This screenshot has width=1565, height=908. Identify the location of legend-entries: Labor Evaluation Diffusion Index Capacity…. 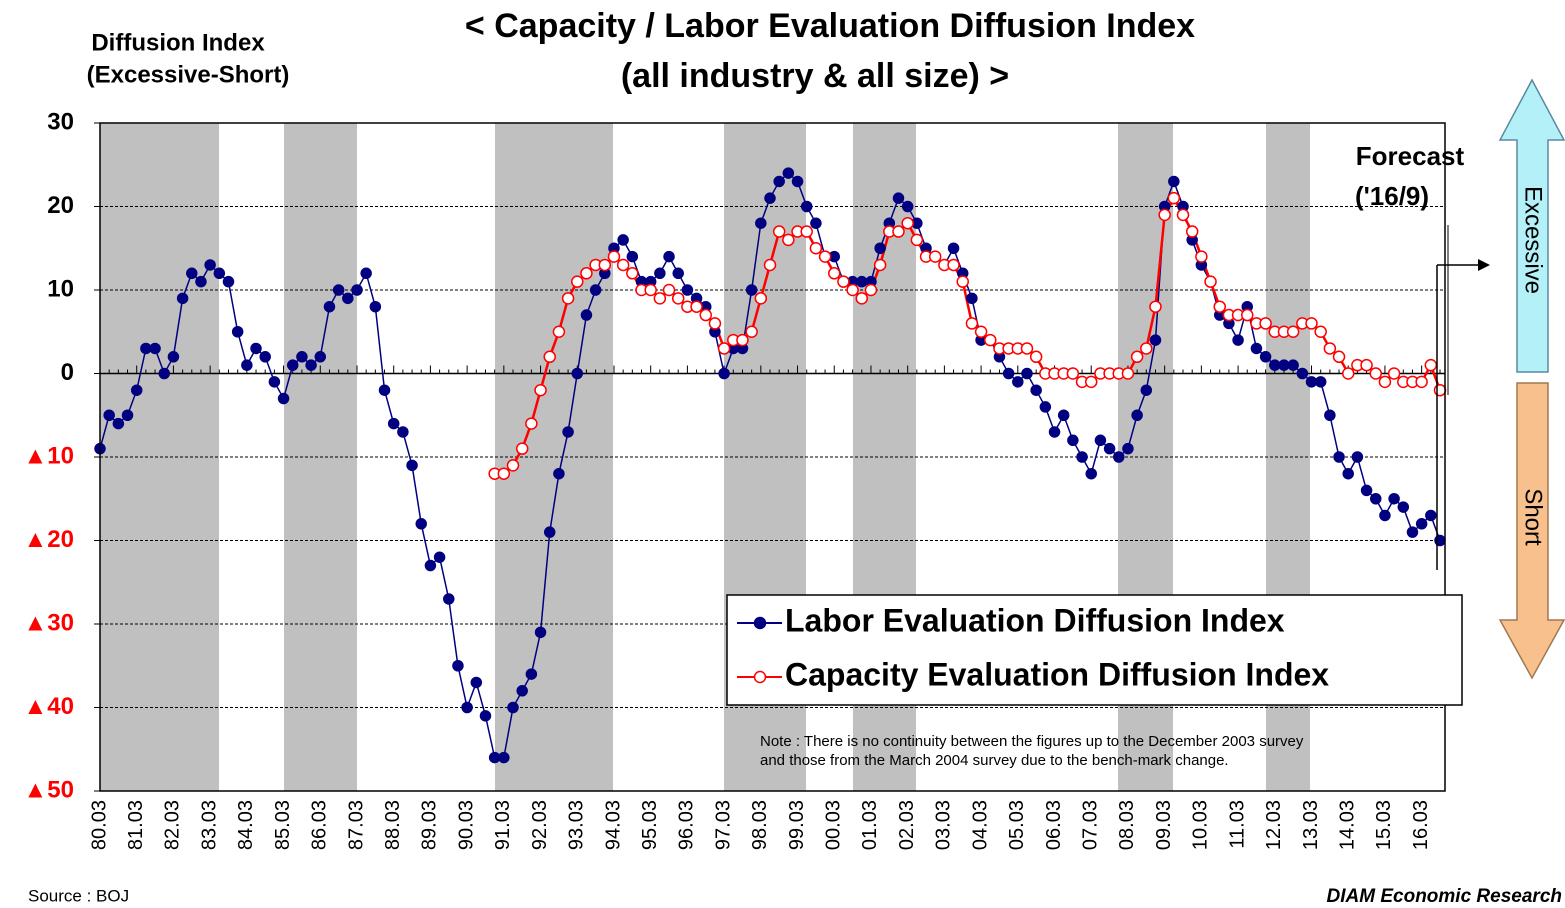
(1033, 647).